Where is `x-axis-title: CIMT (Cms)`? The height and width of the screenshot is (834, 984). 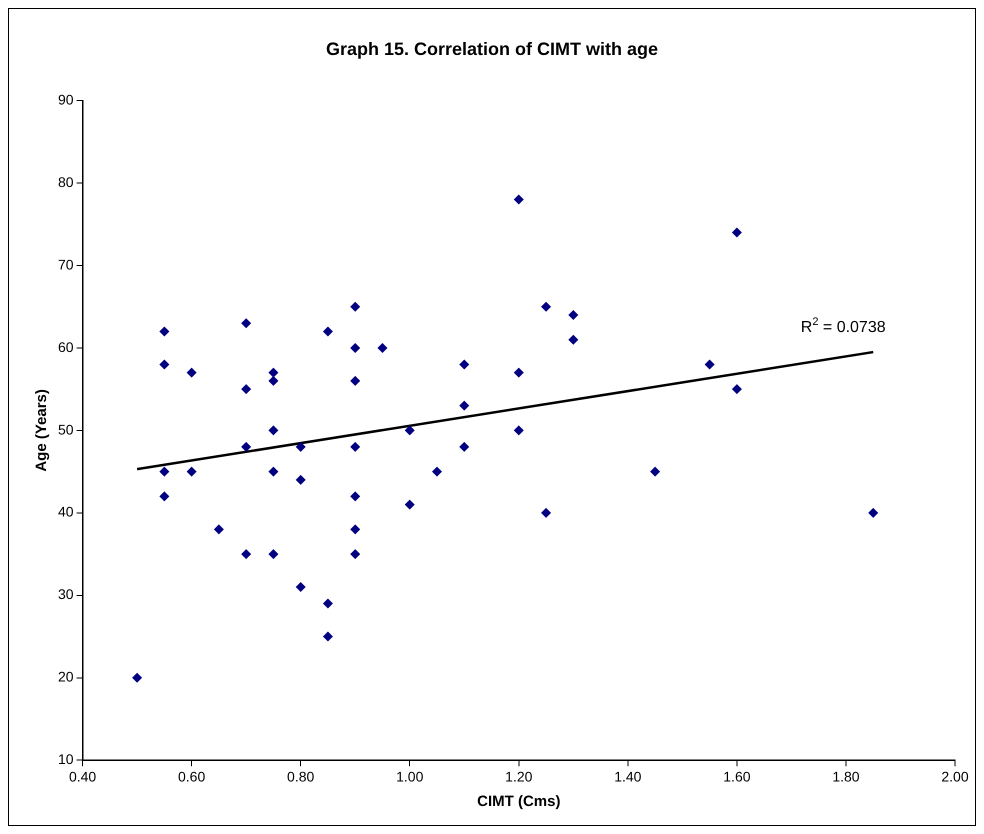 x-axis-title: CIMT (Cms) is located at coordinates (518, 801).